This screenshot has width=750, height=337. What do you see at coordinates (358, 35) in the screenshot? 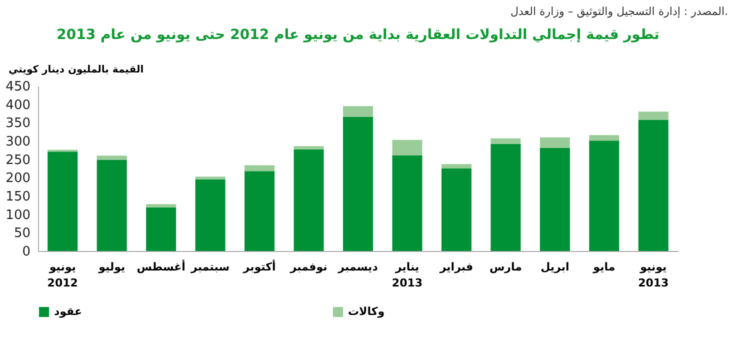
I see `chart-title: تطور قيمة إجمالي التداولات العقارية بداية من يونيو عام 2012 حتى يونيو من عام 2013` at bounding box center [358, 35].